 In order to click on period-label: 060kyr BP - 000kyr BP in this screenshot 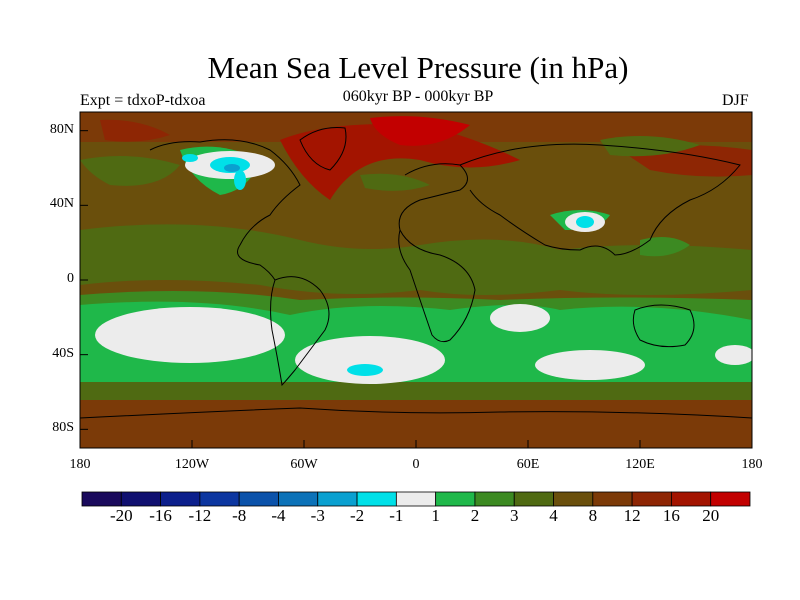, I will do `click(418, 96)`.